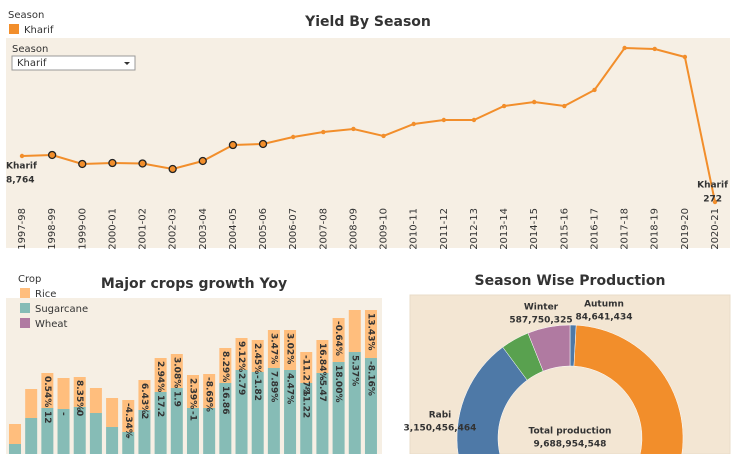  Describe the element at coordinates (47, 417) in the screenshot. I see `growth-label: 12` at that location.